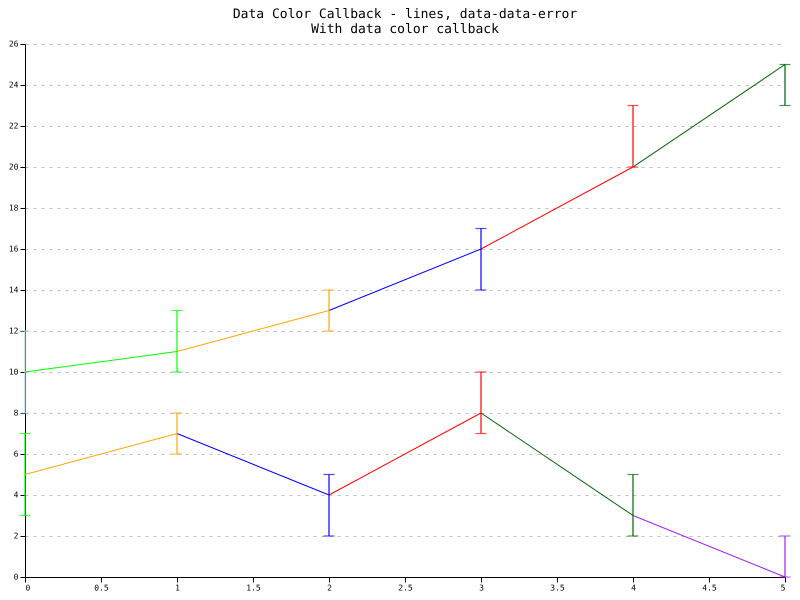 The height and width of the screenshot is (600, 800). Describe the element at coordinates (13, 249) in the screenshot. I see `y-tick-label: 16` at that location.